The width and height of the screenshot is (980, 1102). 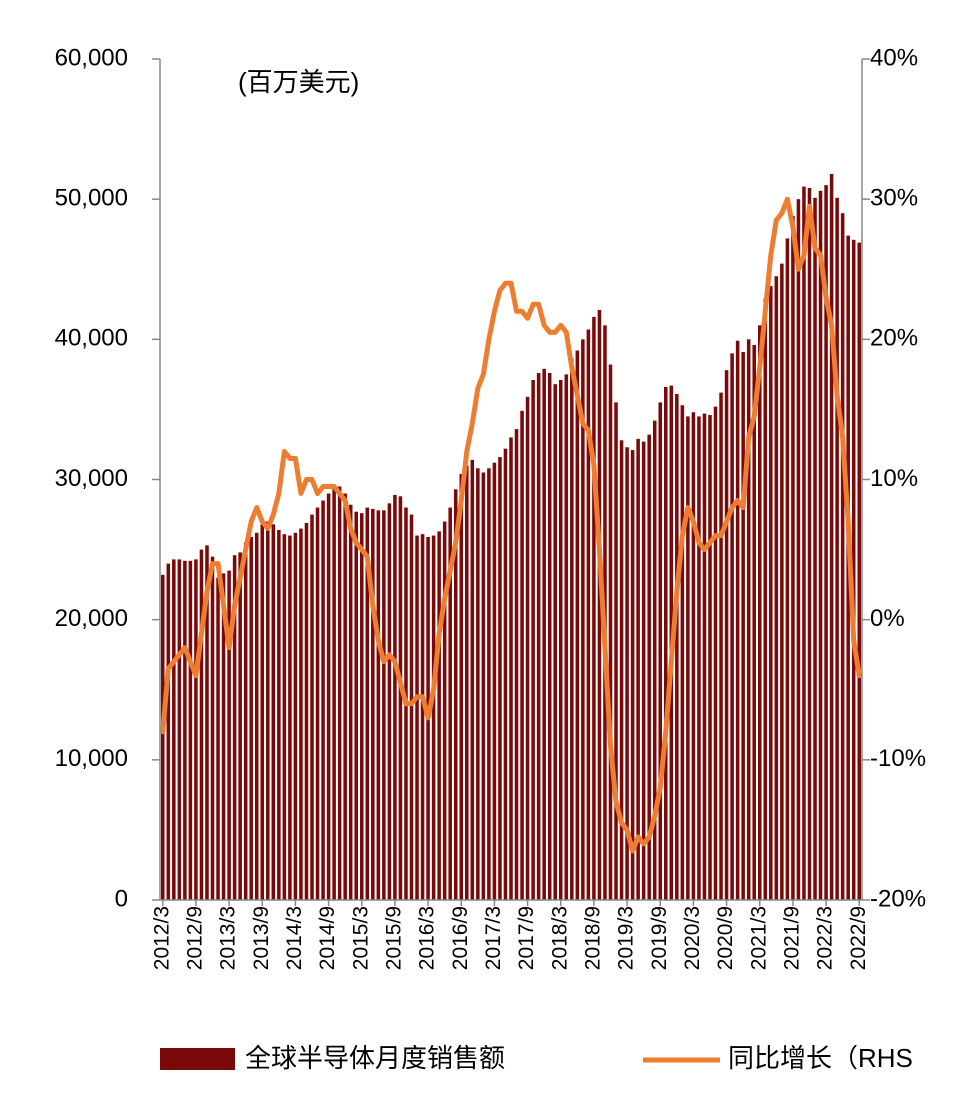 What do you see at coordinates (894, 478) in the screenshot?
I see `y2-tick-label: 10%` at bounding box center [894, 478].